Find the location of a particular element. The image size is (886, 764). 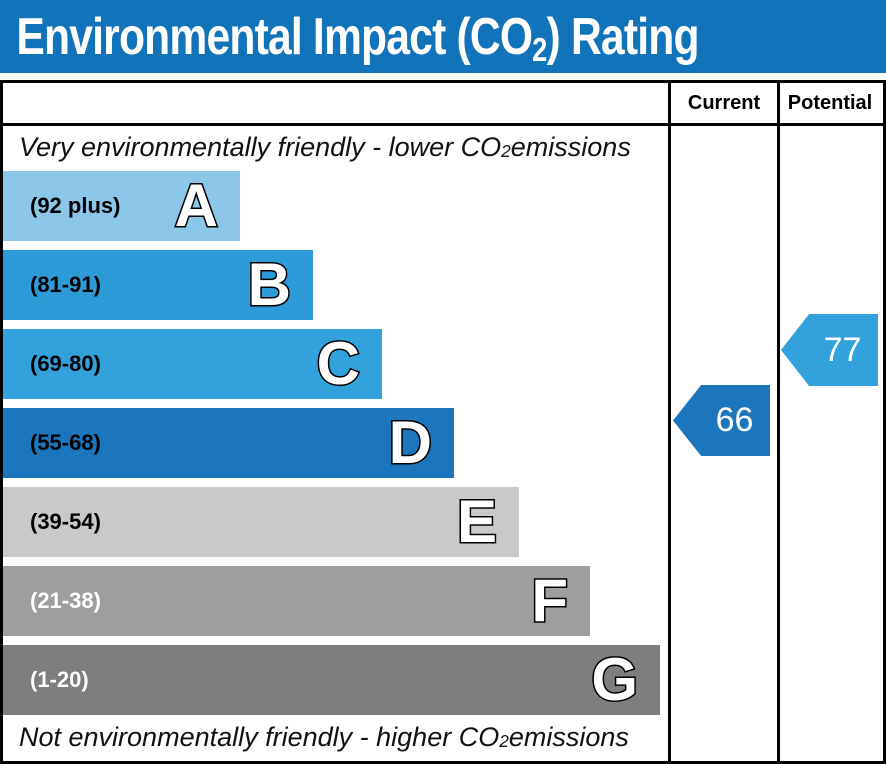

band-f-range: (21-38) is located at coordinates (65, 600).